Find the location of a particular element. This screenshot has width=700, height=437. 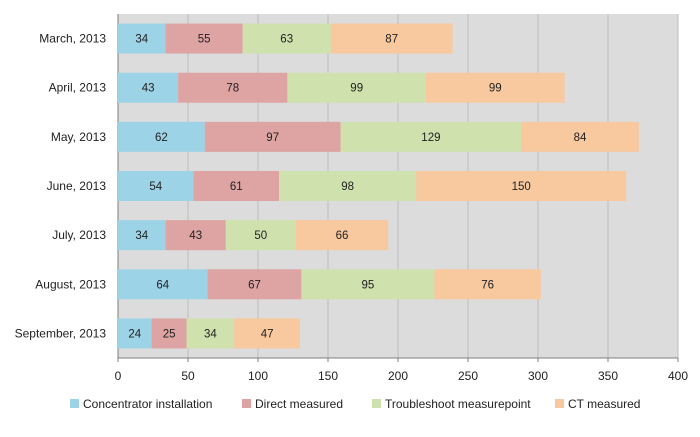

data-label: 66 is located at coordinates (342, 236).